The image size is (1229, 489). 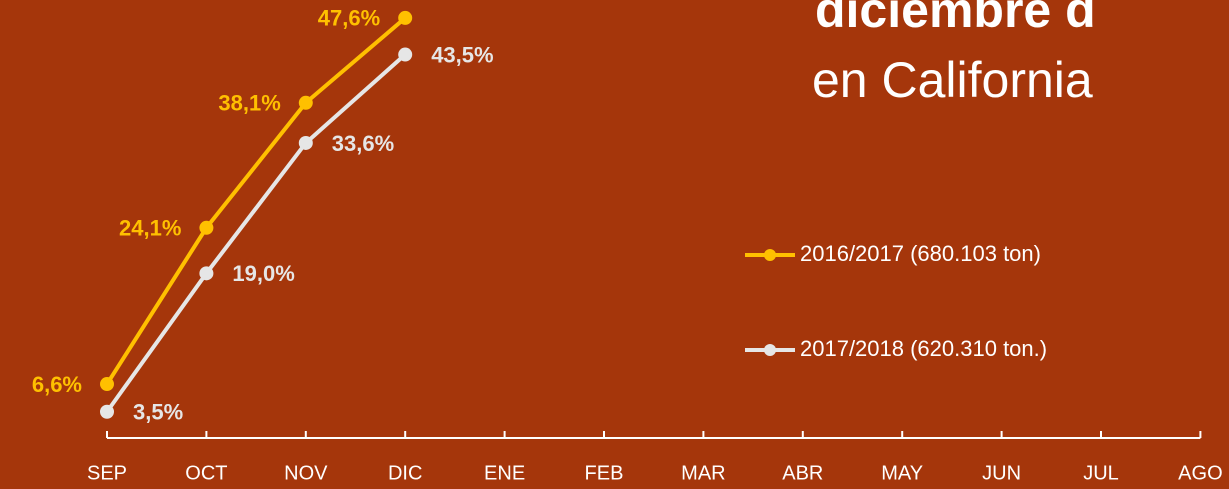 What do you see at coordinates (206, 473) in the screenshot?
I see `x-tick-label: OCT` at bounding box center [206, 473].